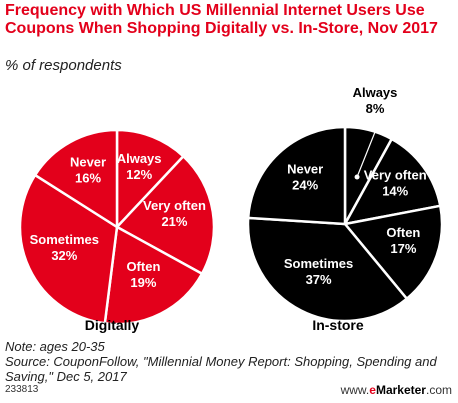 This screenshot has height=403, width=458. I want to click on slice-digitally-never, so click(76, 178).